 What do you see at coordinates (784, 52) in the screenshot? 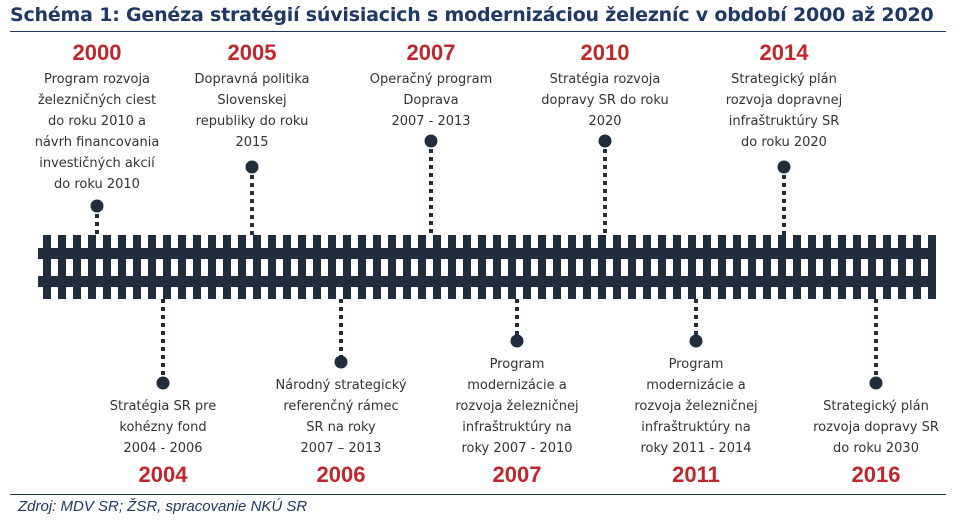
I see `event-year: 2014` at bounding box center [784, 52].